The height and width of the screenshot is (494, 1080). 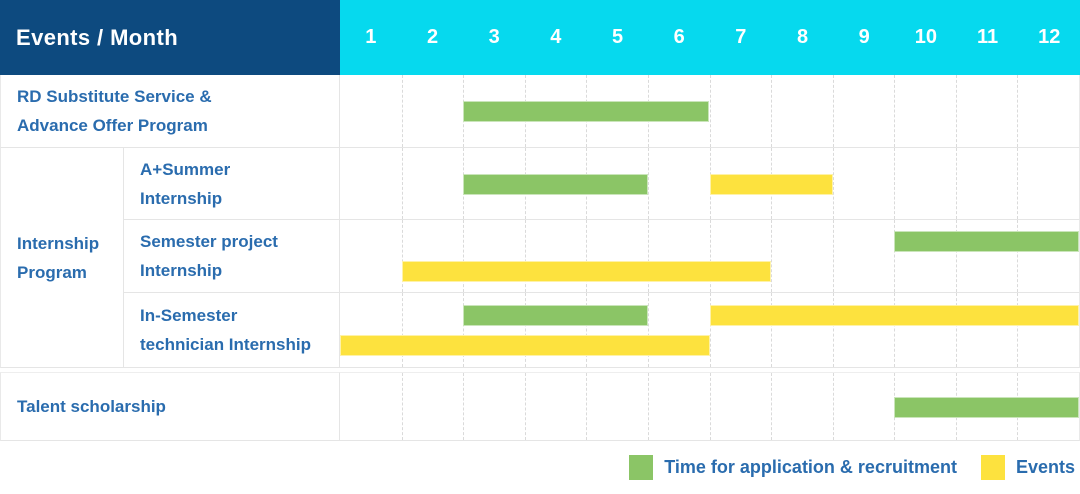 What do you see at coordinates (371, 37) in the screenshot?
I see `month-header-1: 1` at bounding box center [371, 37].